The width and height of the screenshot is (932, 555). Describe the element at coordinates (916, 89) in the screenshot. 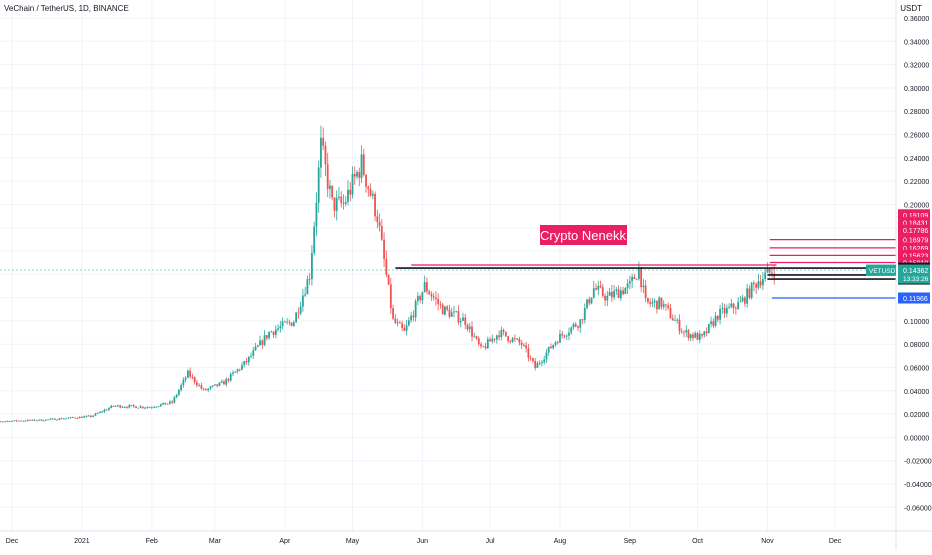

I see `y-tick-label: 0.30000` at that location.